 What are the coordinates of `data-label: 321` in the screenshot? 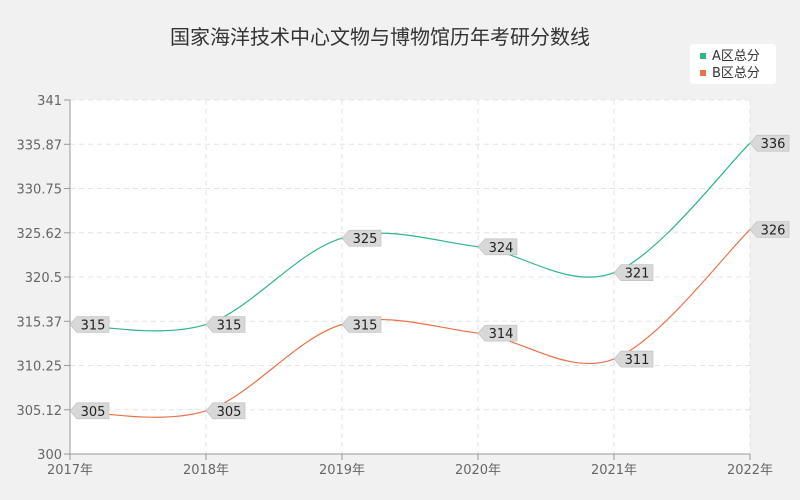 It's located at (633, 273).